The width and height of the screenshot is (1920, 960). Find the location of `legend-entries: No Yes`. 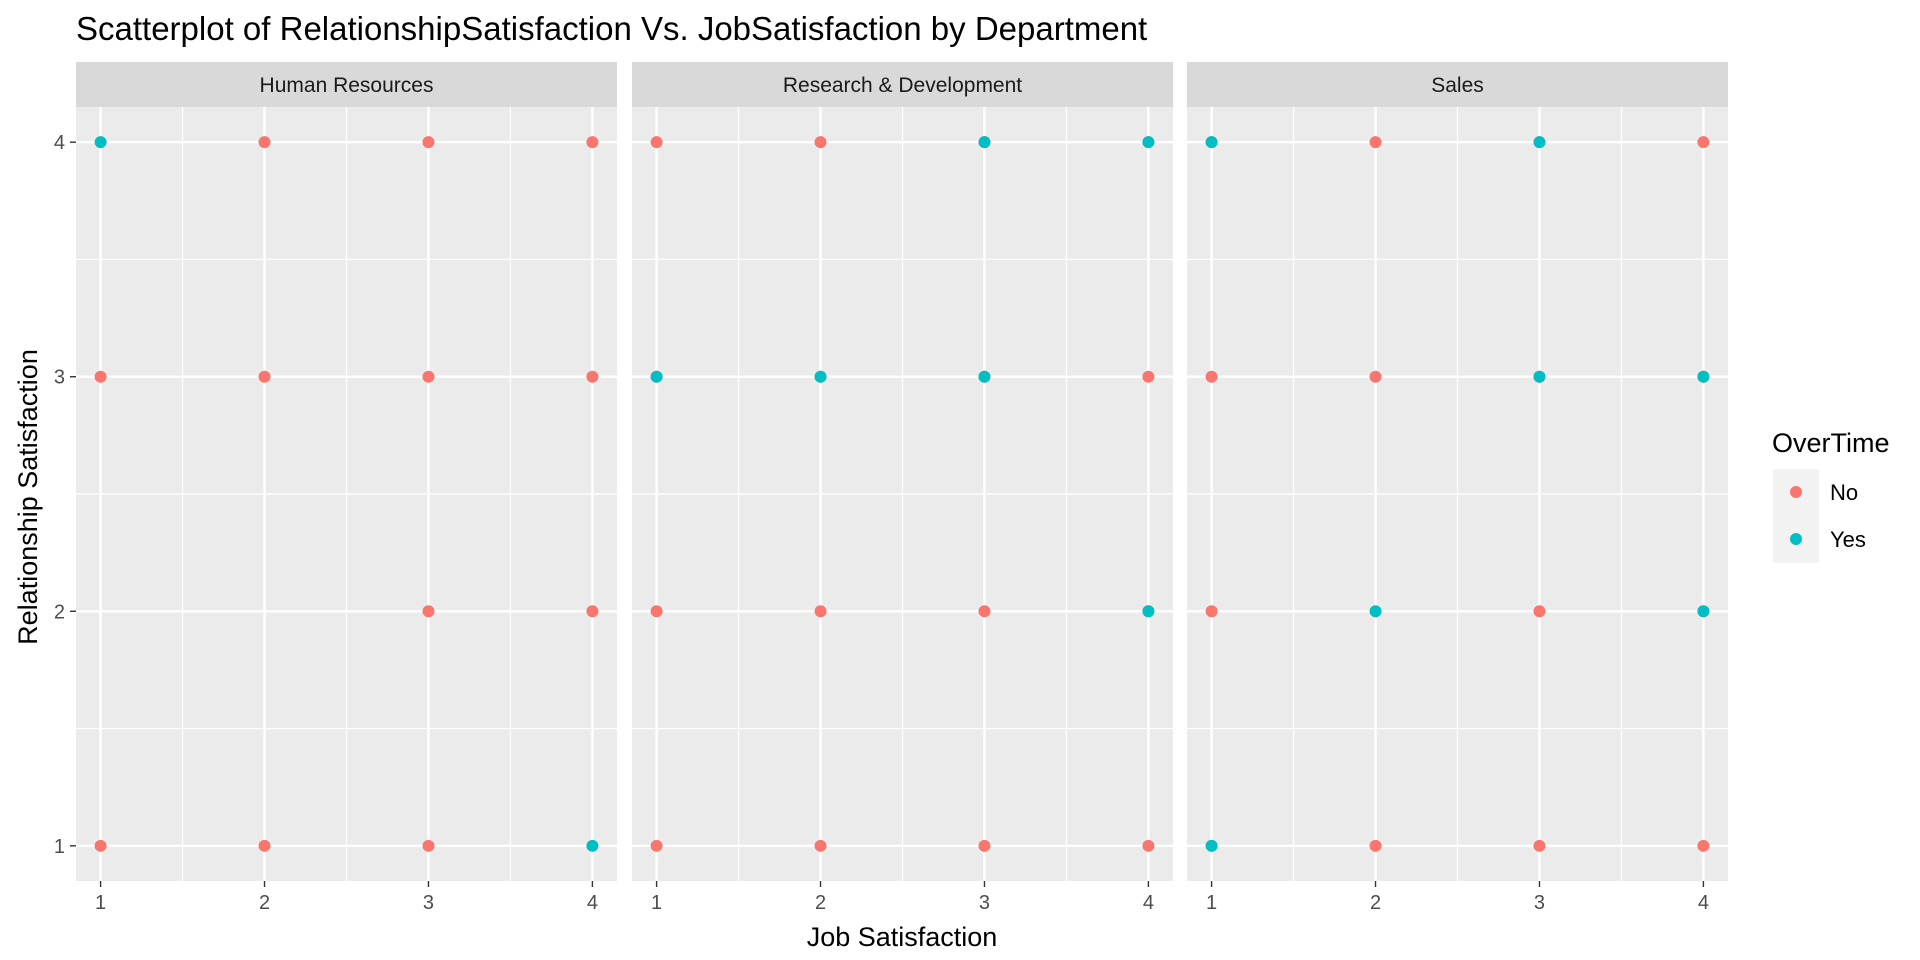

legend-entries: No Yes is located at coordinates (1828, 516).